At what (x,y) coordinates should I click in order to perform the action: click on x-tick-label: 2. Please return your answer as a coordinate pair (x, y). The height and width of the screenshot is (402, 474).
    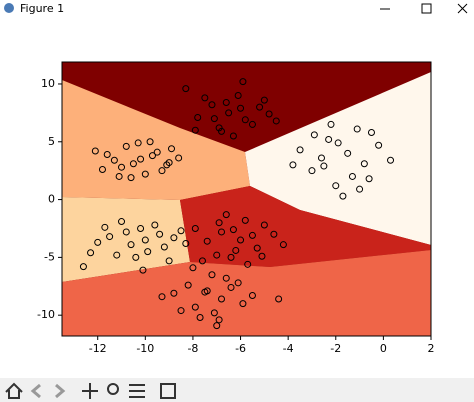
    Looking at the image, I should click on (431, 348).